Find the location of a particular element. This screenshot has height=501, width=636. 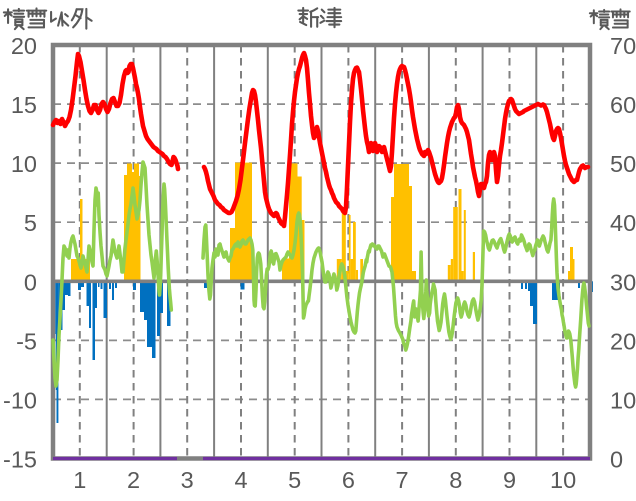

svg-text: 6 is located at coordinates (348, 480).